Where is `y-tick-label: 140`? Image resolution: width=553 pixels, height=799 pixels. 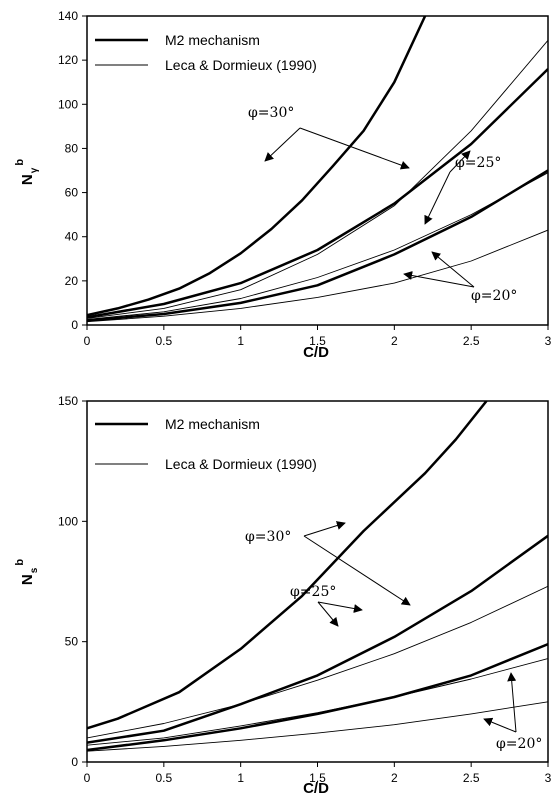
y-tick-label: 140 is located at coordinates (68, 16).